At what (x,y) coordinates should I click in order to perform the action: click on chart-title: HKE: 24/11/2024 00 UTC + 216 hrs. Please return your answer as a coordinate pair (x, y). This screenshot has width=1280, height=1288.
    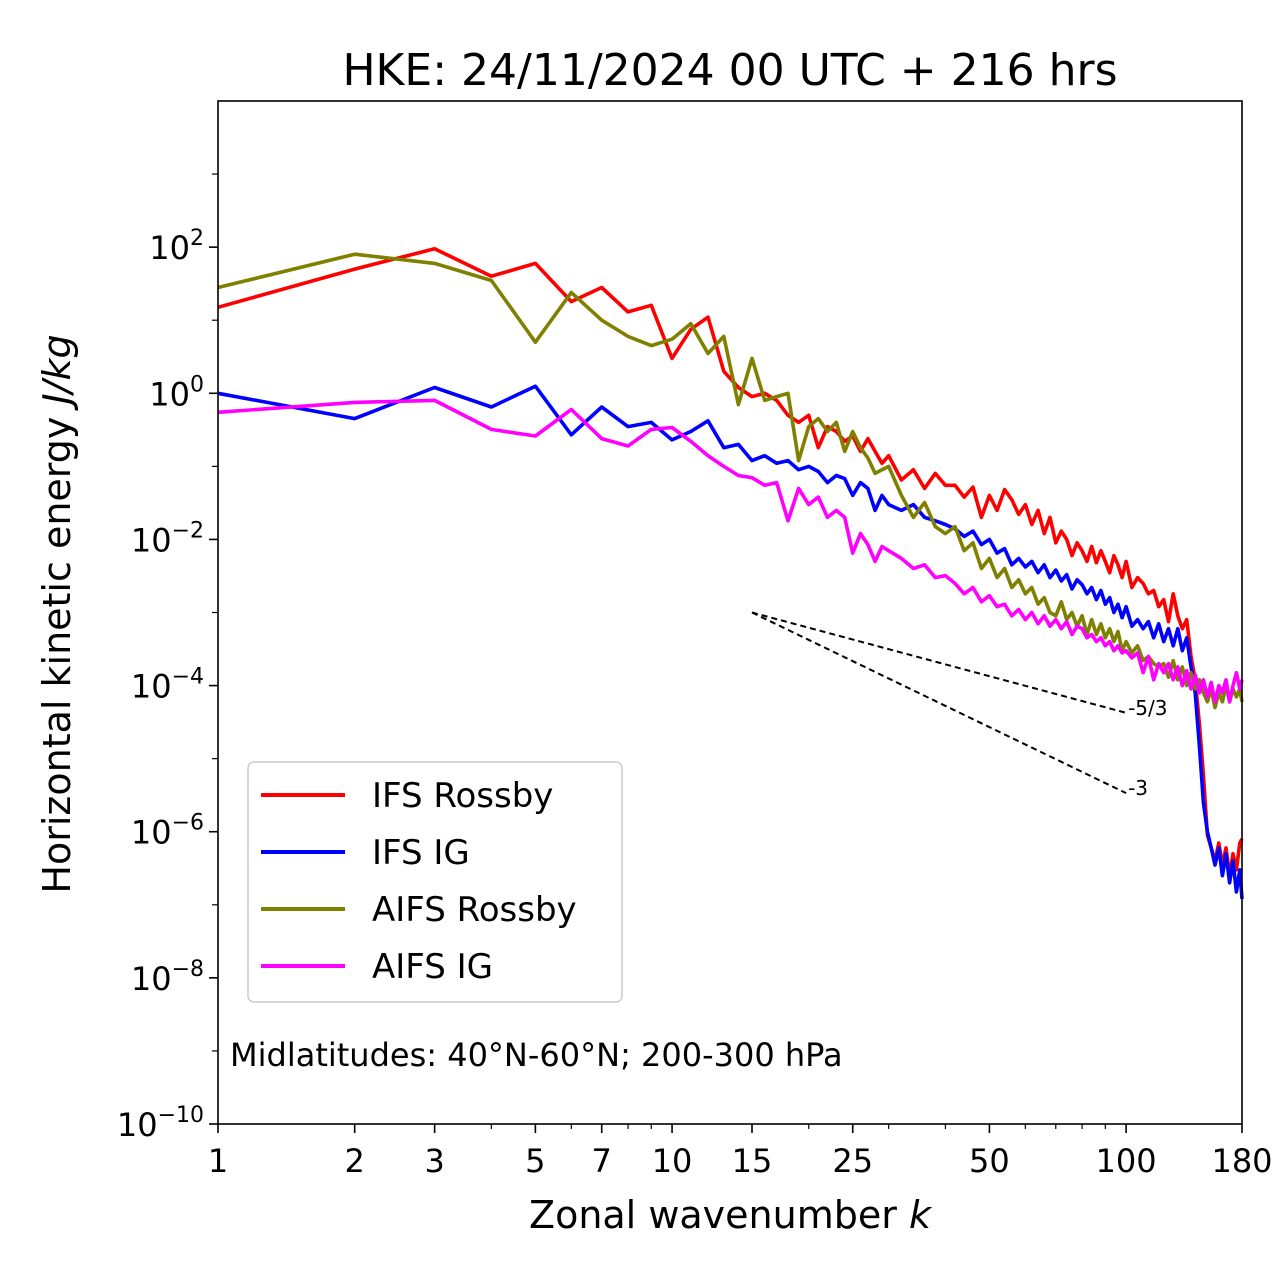
    Looking at the image, I should click on (729, 70).